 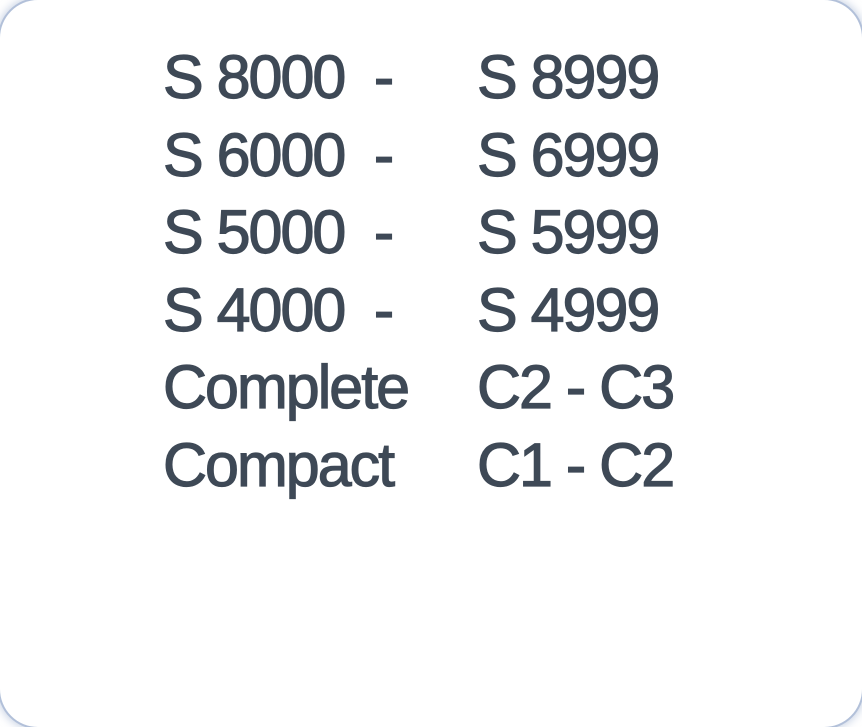 What do you see at coordinates (431, 78) in the screenshot?
I see `range-row: S 8000 - S 8999` at bounding box center [431, 78].